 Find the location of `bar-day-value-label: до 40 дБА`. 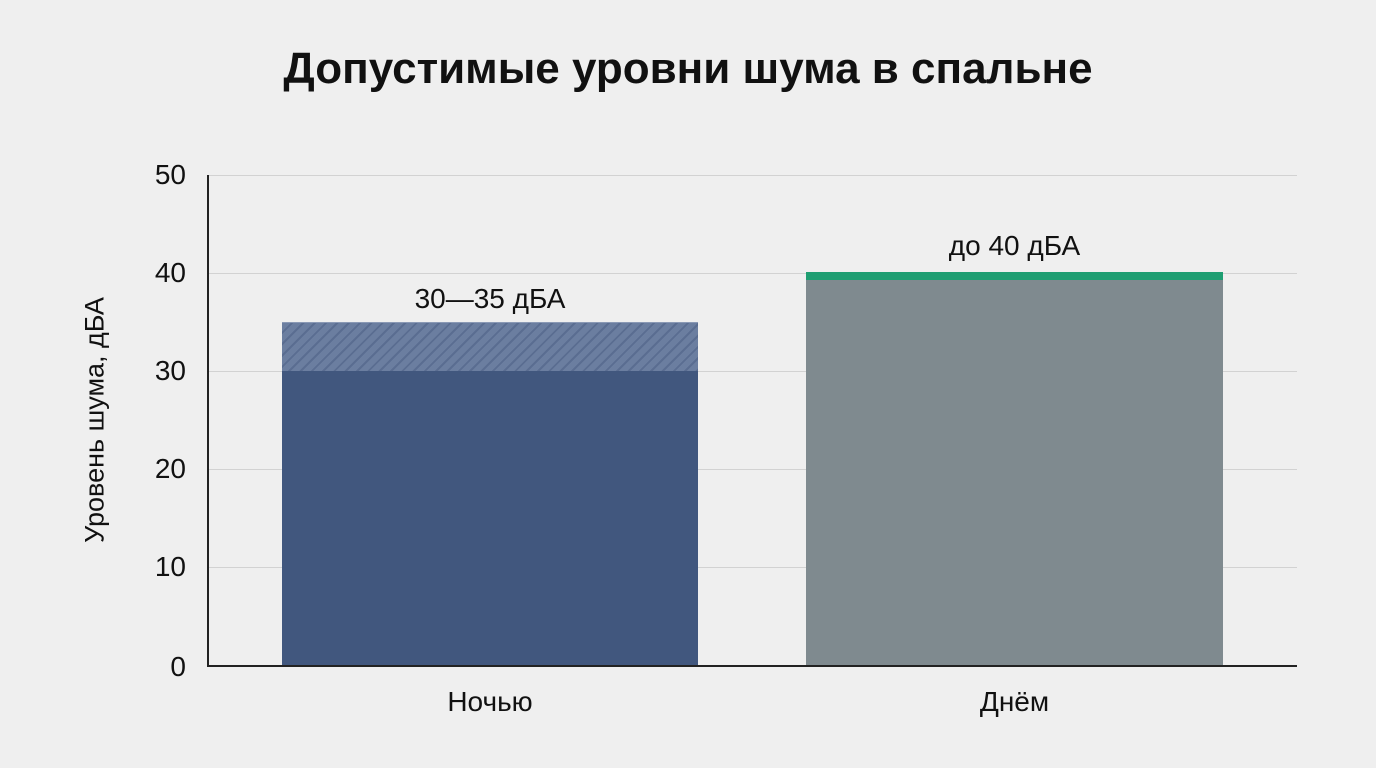

bar-day-value-label: до 40 дБА is located at coordinates (1014, 245).